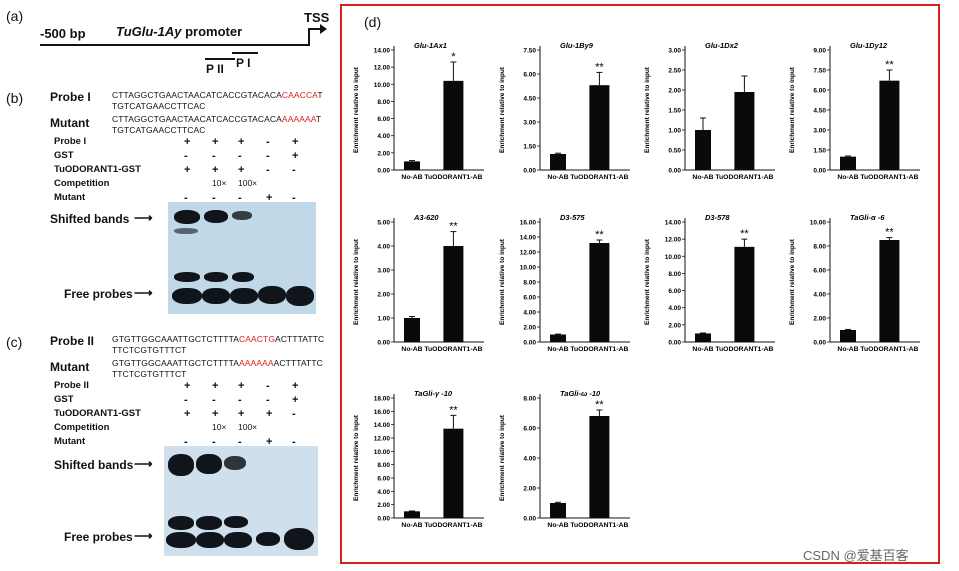  What do you see at coordinates (580, 393) in the screenshot?
I see `chart-title: TaGli-ω -10` at bounding box center [580, 393].